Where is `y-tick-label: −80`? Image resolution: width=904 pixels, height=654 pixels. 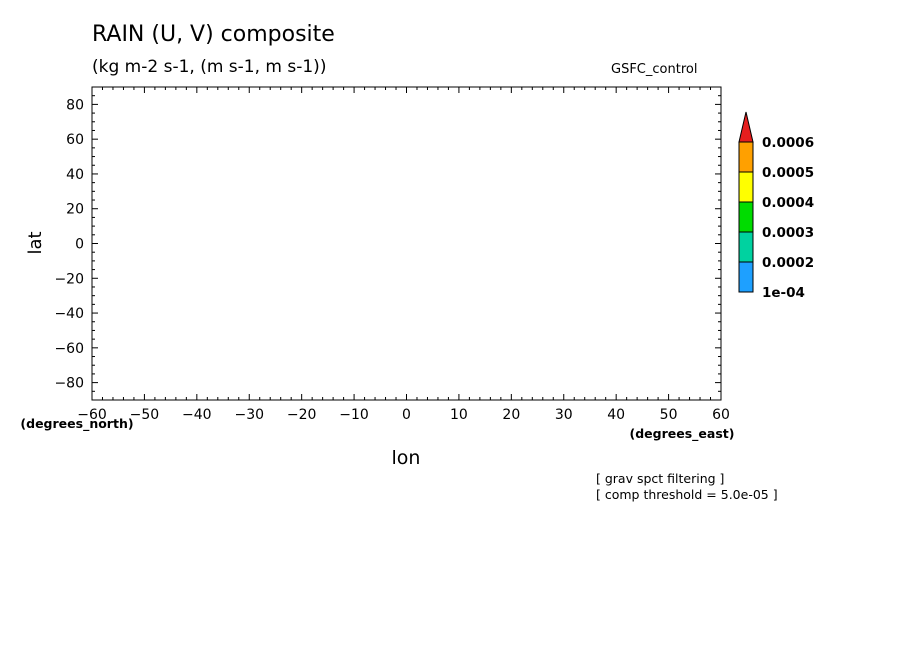 y-tick-label: −80 is located at coordinates (69, 384).